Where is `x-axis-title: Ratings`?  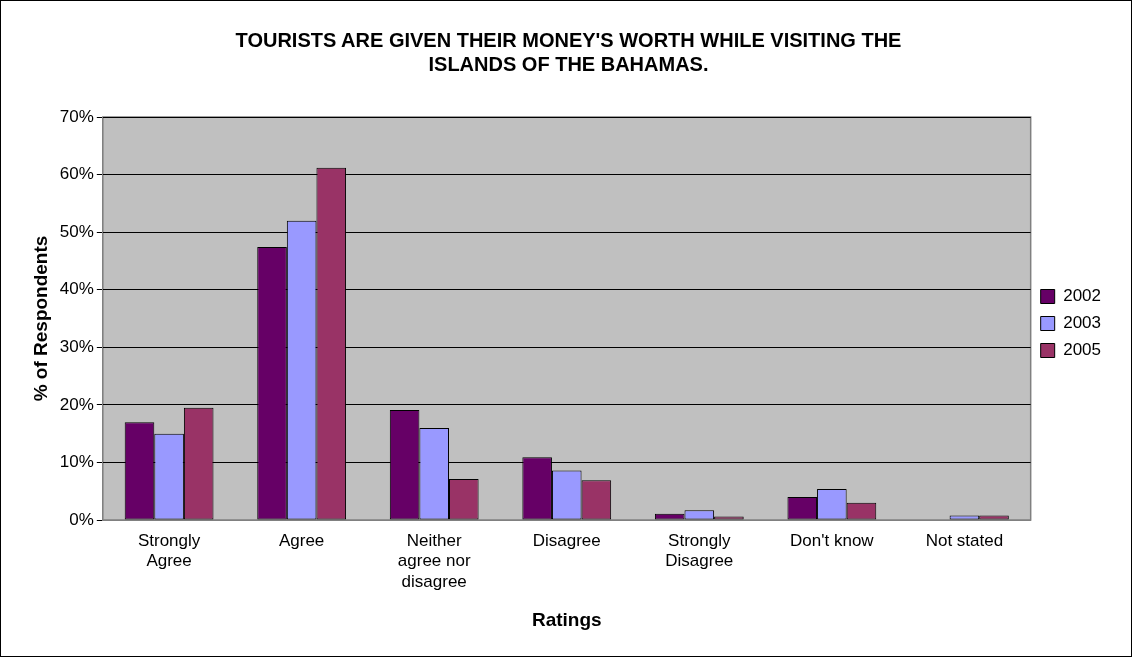 x-axis-title: Ratings is located at coordinates (566, 619).